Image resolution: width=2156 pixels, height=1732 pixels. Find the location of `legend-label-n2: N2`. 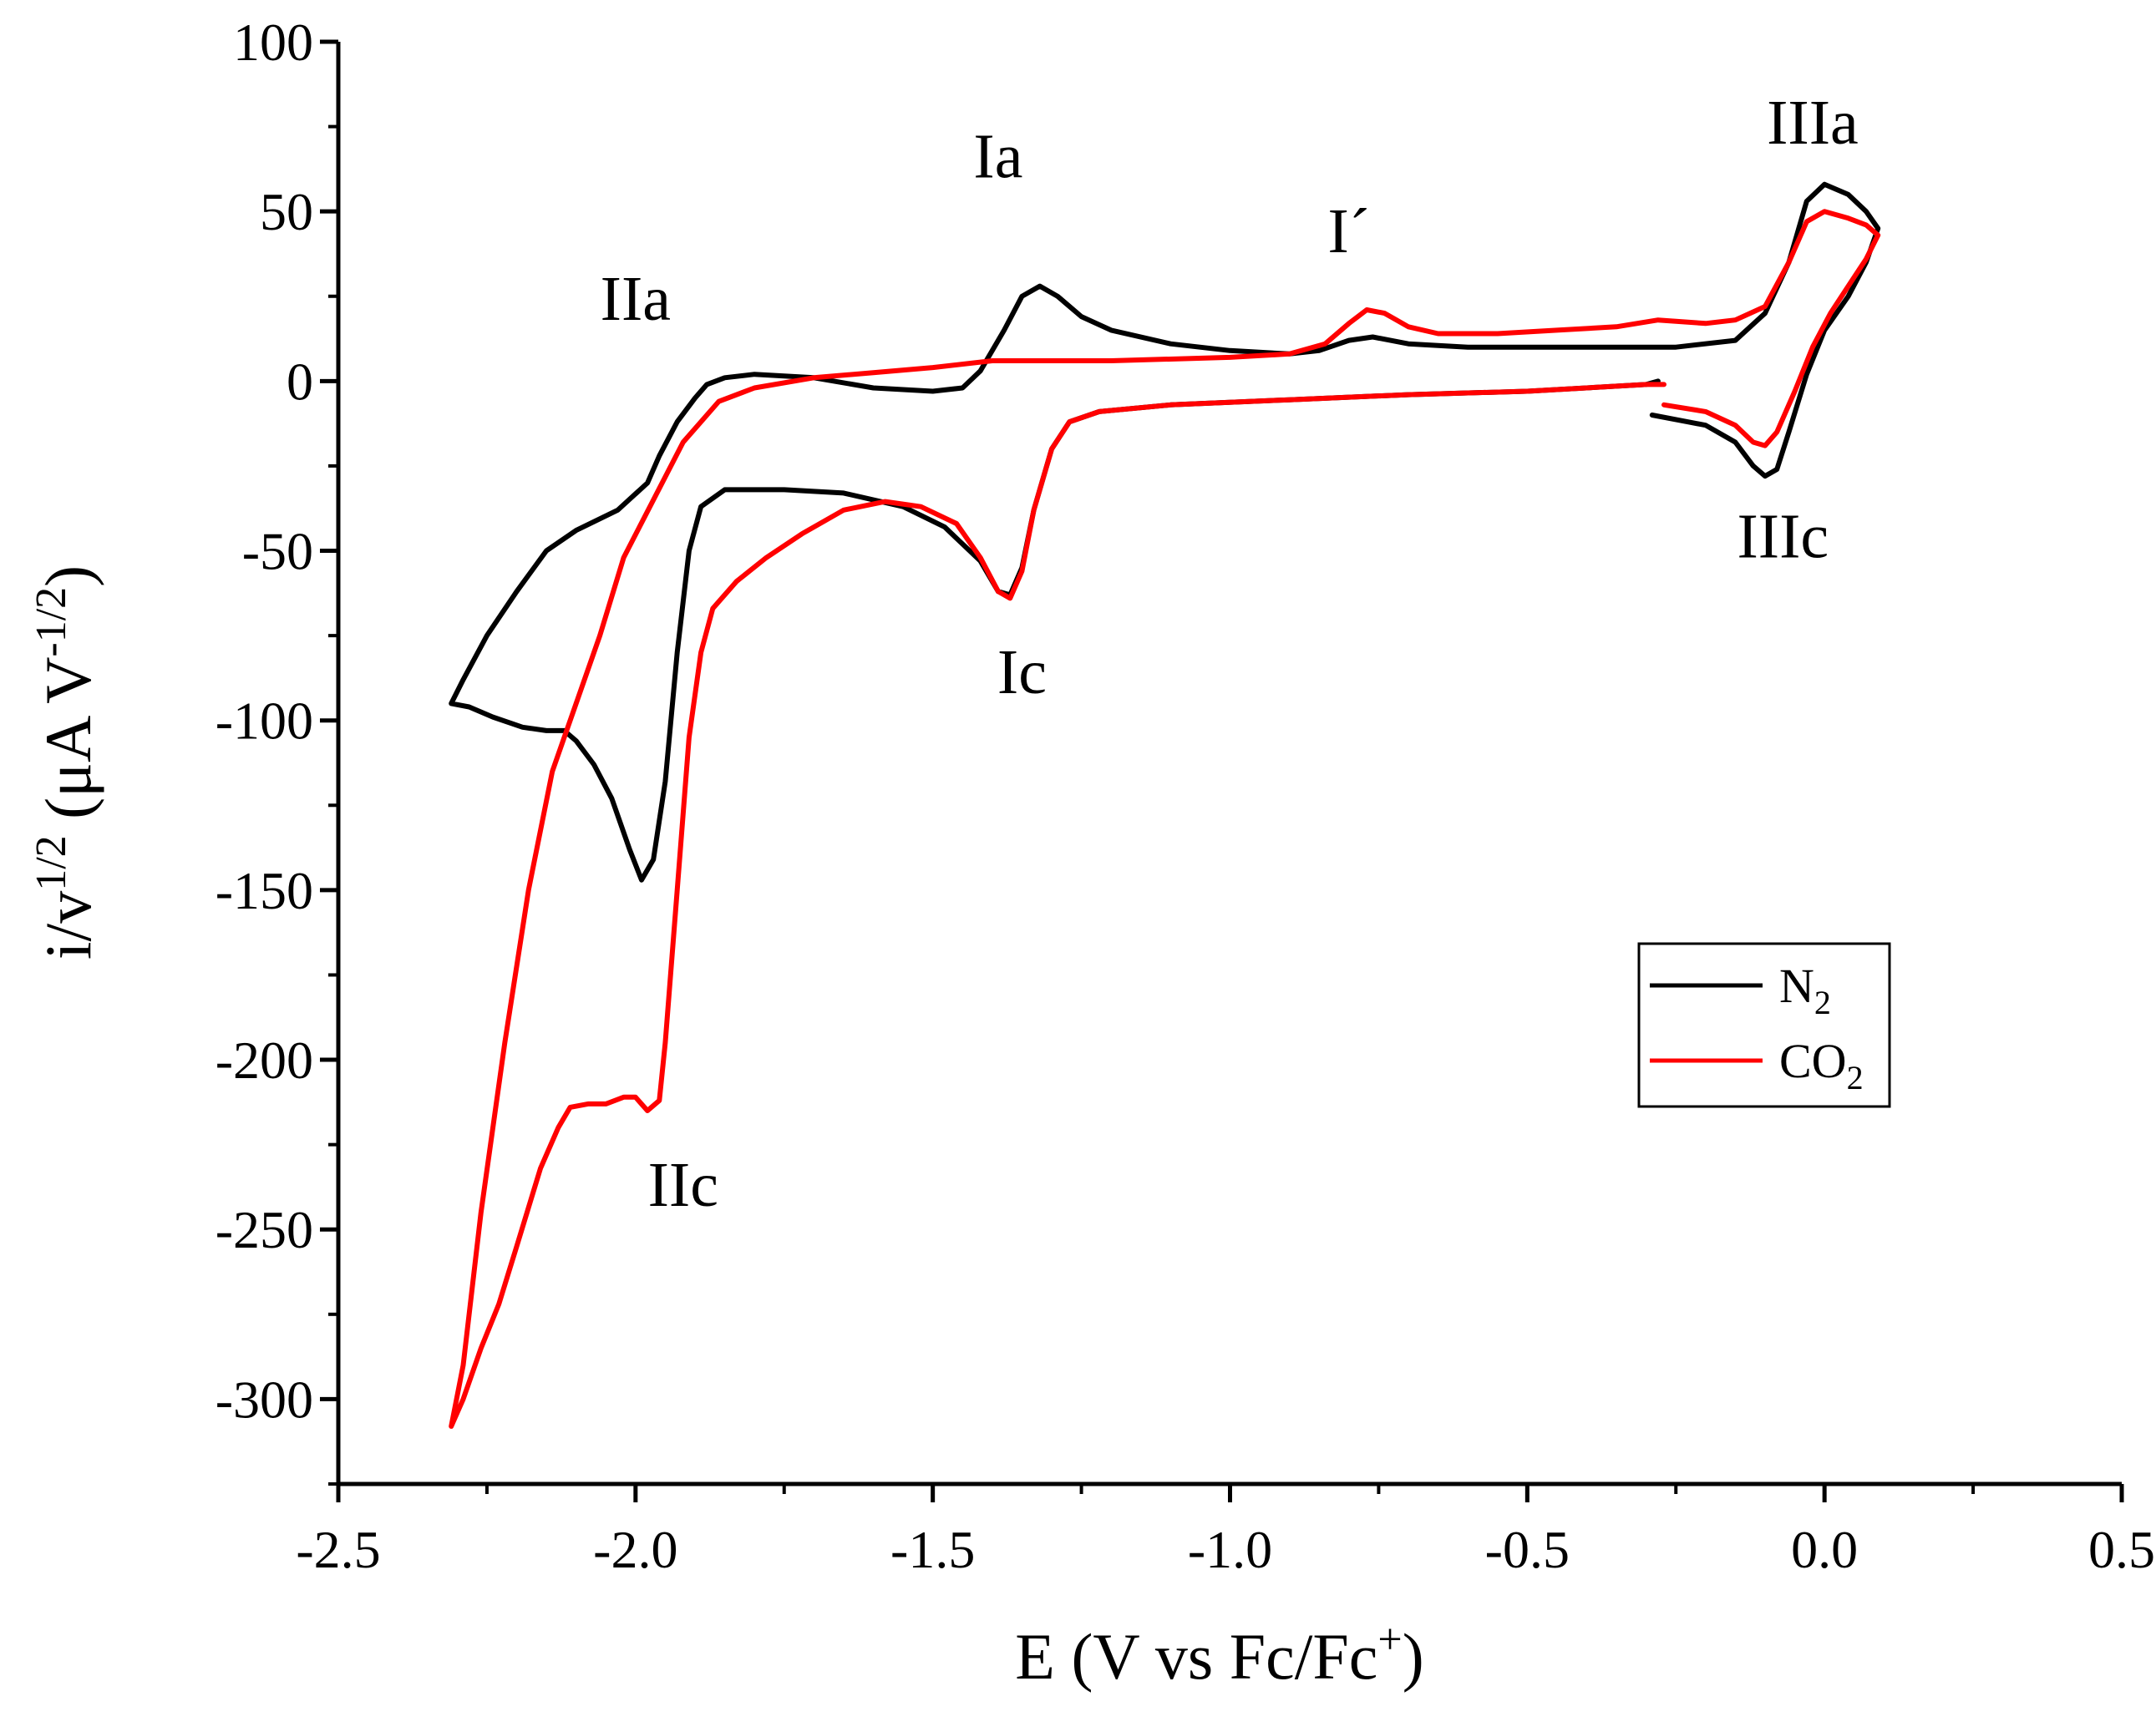

legend-label-n2: N2 is located at coordinates (1805, 990).